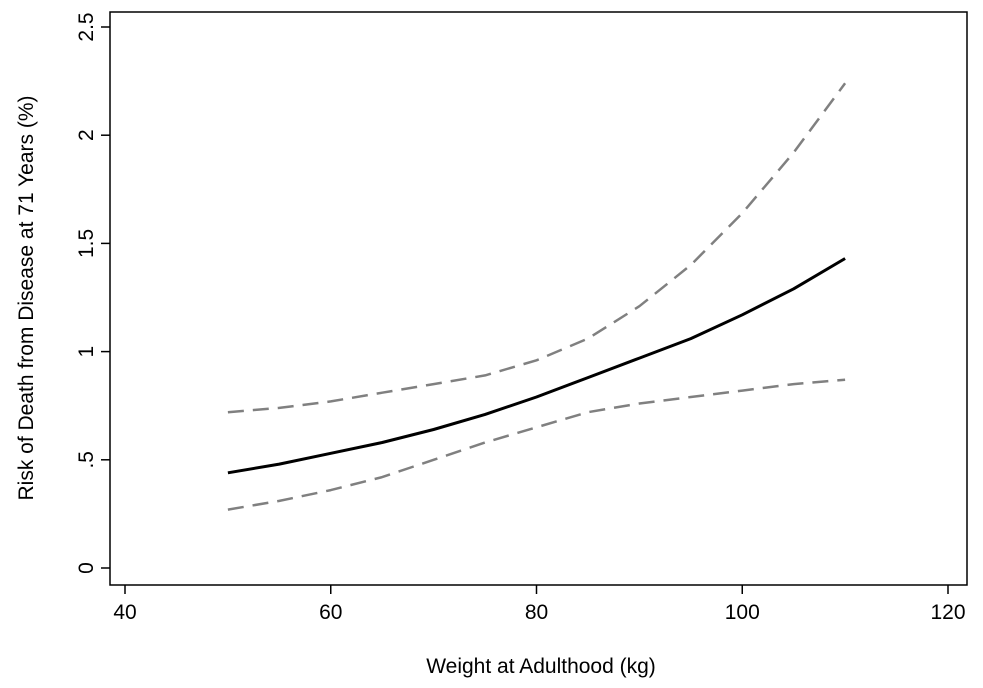 The image size is (983, 688). Describe the element at coordinates (86, 243) in the screenshot. I see `y-tick-label: 1.5` at that location.